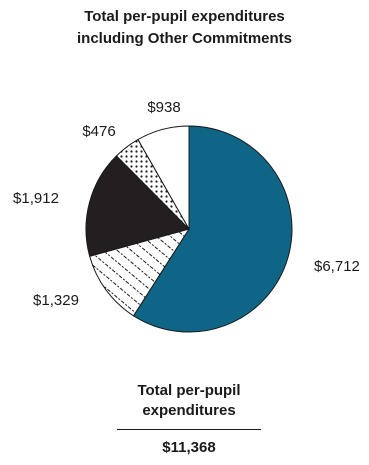 This screenshot has height=465, width=369. Describe the element at coordinates (189, 429) in the screenshot. I see `total-divider` at that location.